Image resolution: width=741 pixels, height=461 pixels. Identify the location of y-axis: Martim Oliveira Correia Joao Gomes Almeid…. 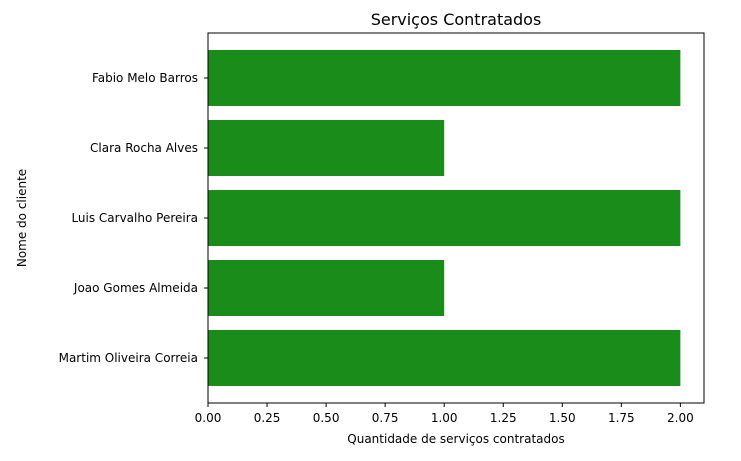
(133, 218).